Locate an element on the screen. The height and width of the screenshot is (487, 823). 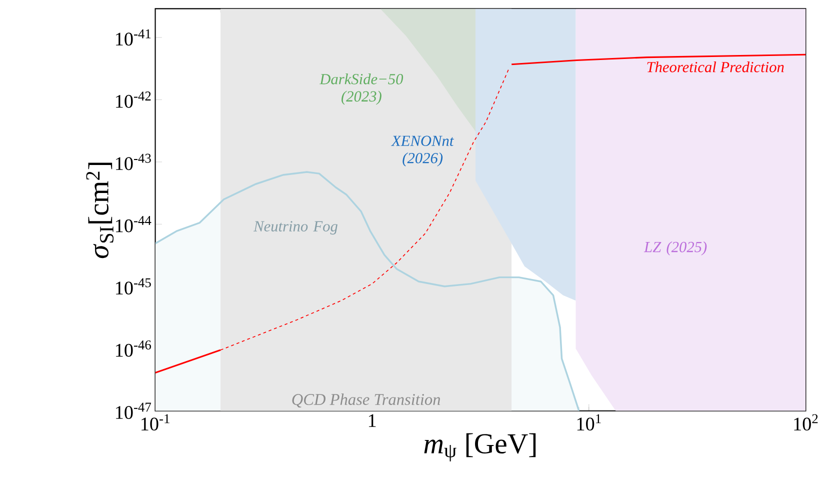
y-tick-label: 10$^{-43}$ is located at coordinates (133, 162).